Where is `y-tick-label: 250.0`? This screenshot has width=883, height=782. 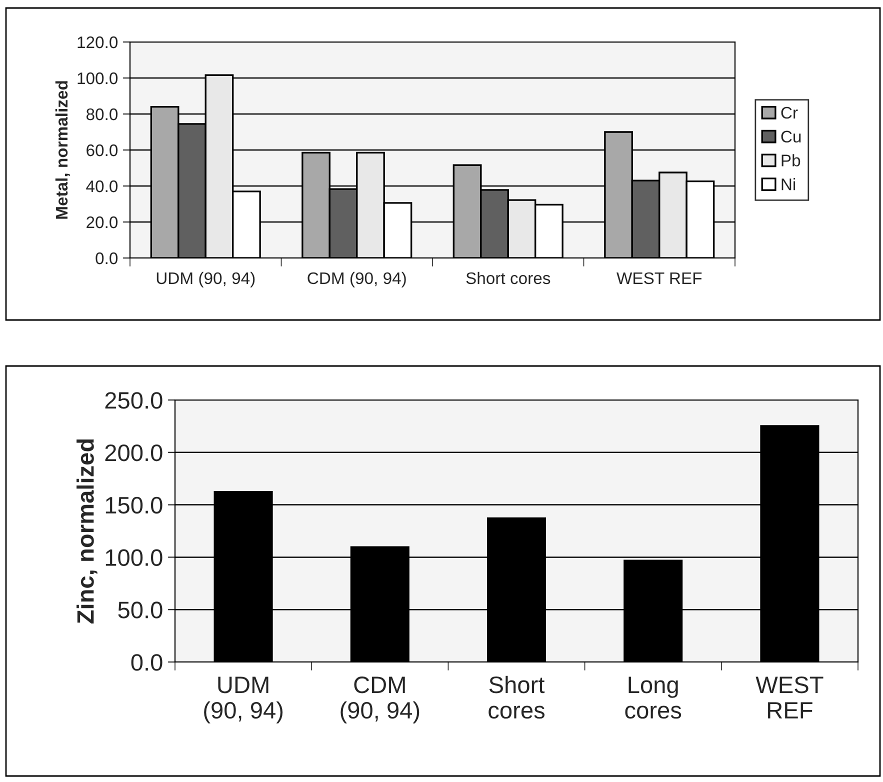 y-tick-label: 250.0 is located at coordinates (133, 400).